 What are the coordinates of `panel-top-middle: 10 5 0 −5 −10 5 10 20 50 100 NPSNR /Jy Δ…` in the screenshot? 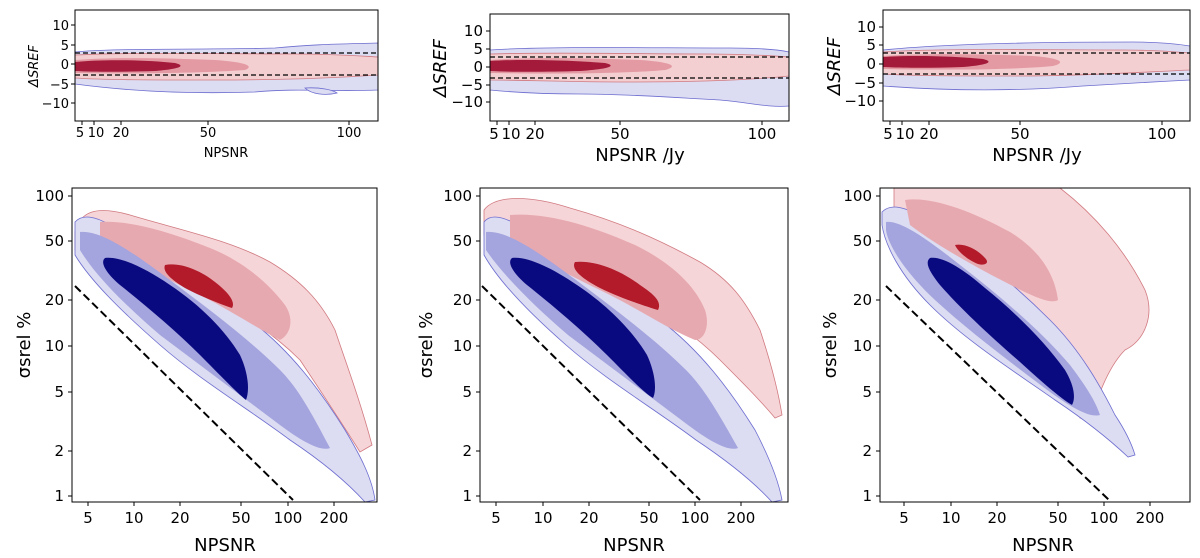 It's located at (610, 89).